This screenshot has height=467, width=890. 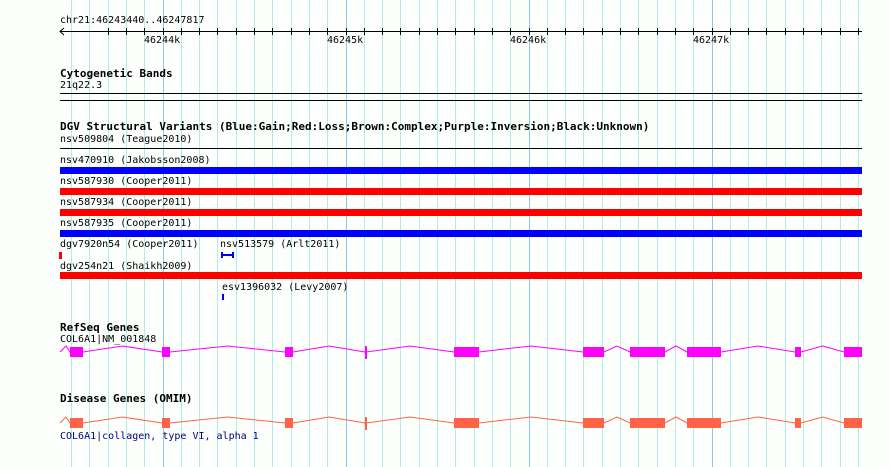 I want to click on cytoband-label: 21q22.3, so click(x=81, y=85).